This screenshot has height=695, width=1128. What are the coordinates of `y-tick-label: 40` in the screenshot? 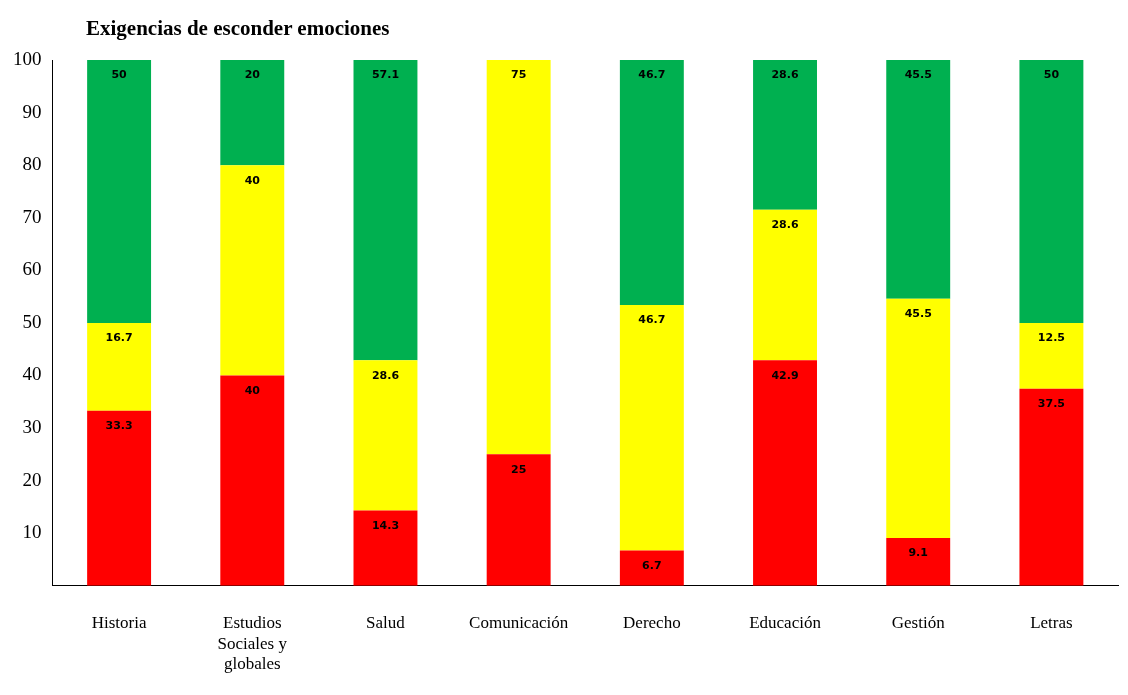 It's located at (32, 374).